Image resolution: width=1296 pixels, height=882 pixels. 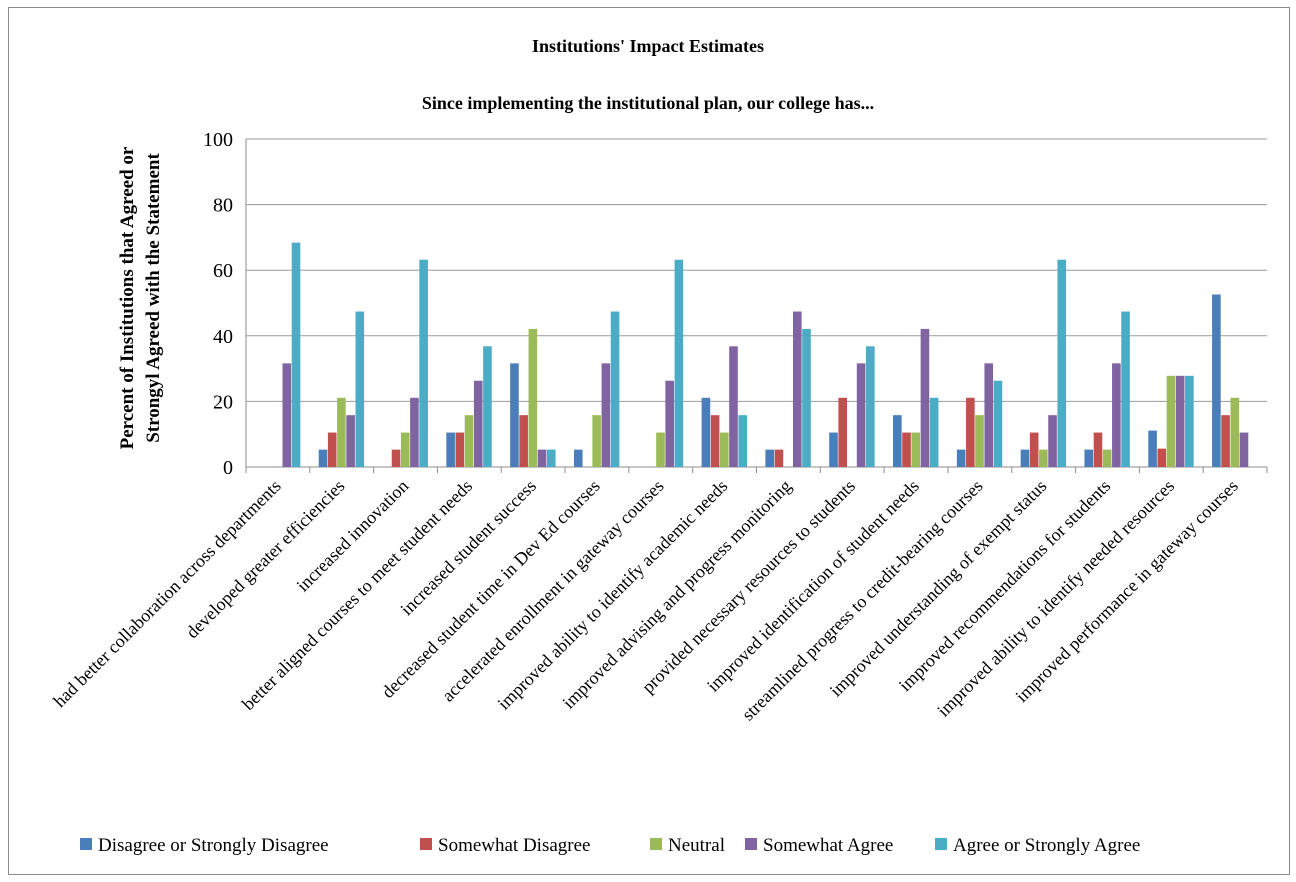 I want to click on chart-title: Institutions' Impact Estimates, so click(x=648, y=46).